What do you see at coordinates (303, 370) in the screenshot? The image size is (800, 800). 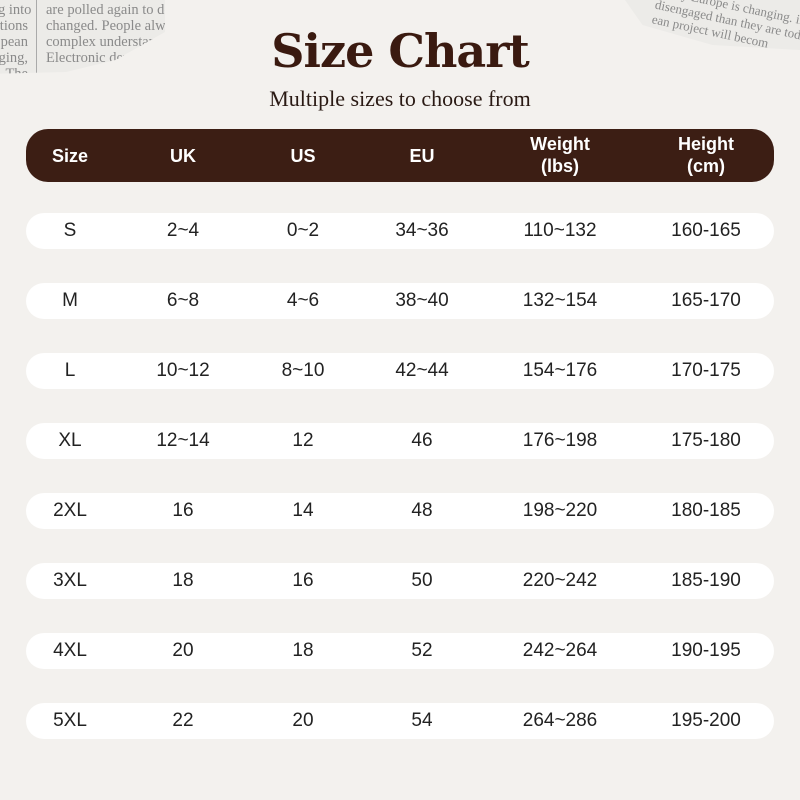 I see `table-cell: 8~10` at bounding box center [303, 370].